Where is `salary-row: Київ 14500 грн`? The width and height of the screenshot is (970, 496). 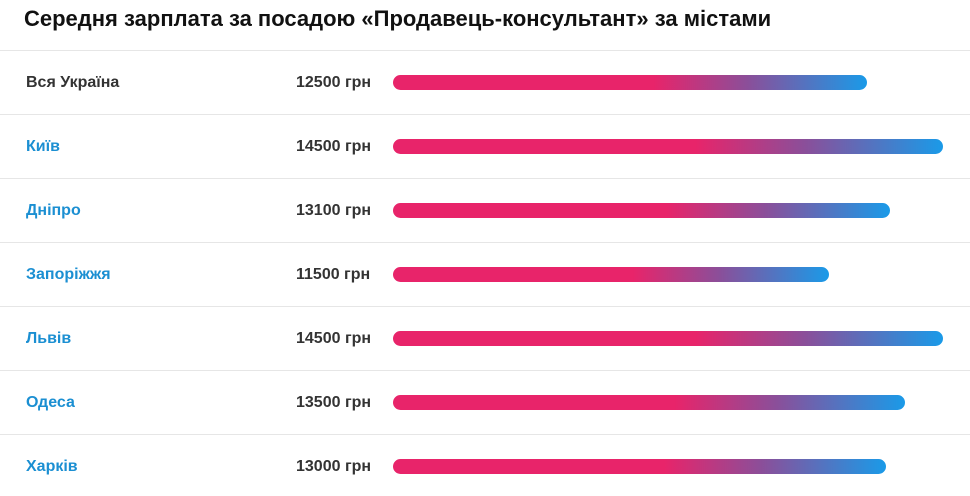
salary-row: Київ 14500 грн is located at coordinates (485, 146).